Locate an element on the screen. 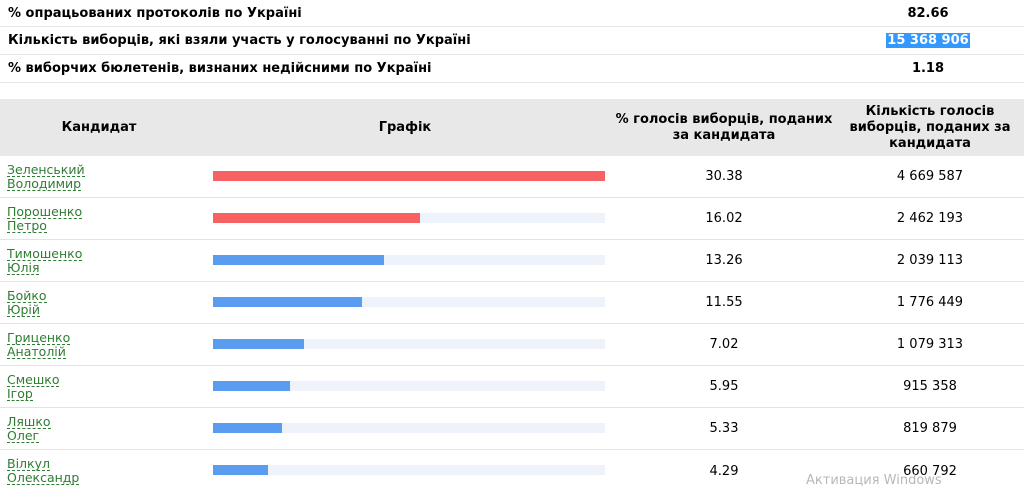 The height and width of the screenshot is (495, 1024). summary-value: 15 368 906 is located at coordinates (928, 40).